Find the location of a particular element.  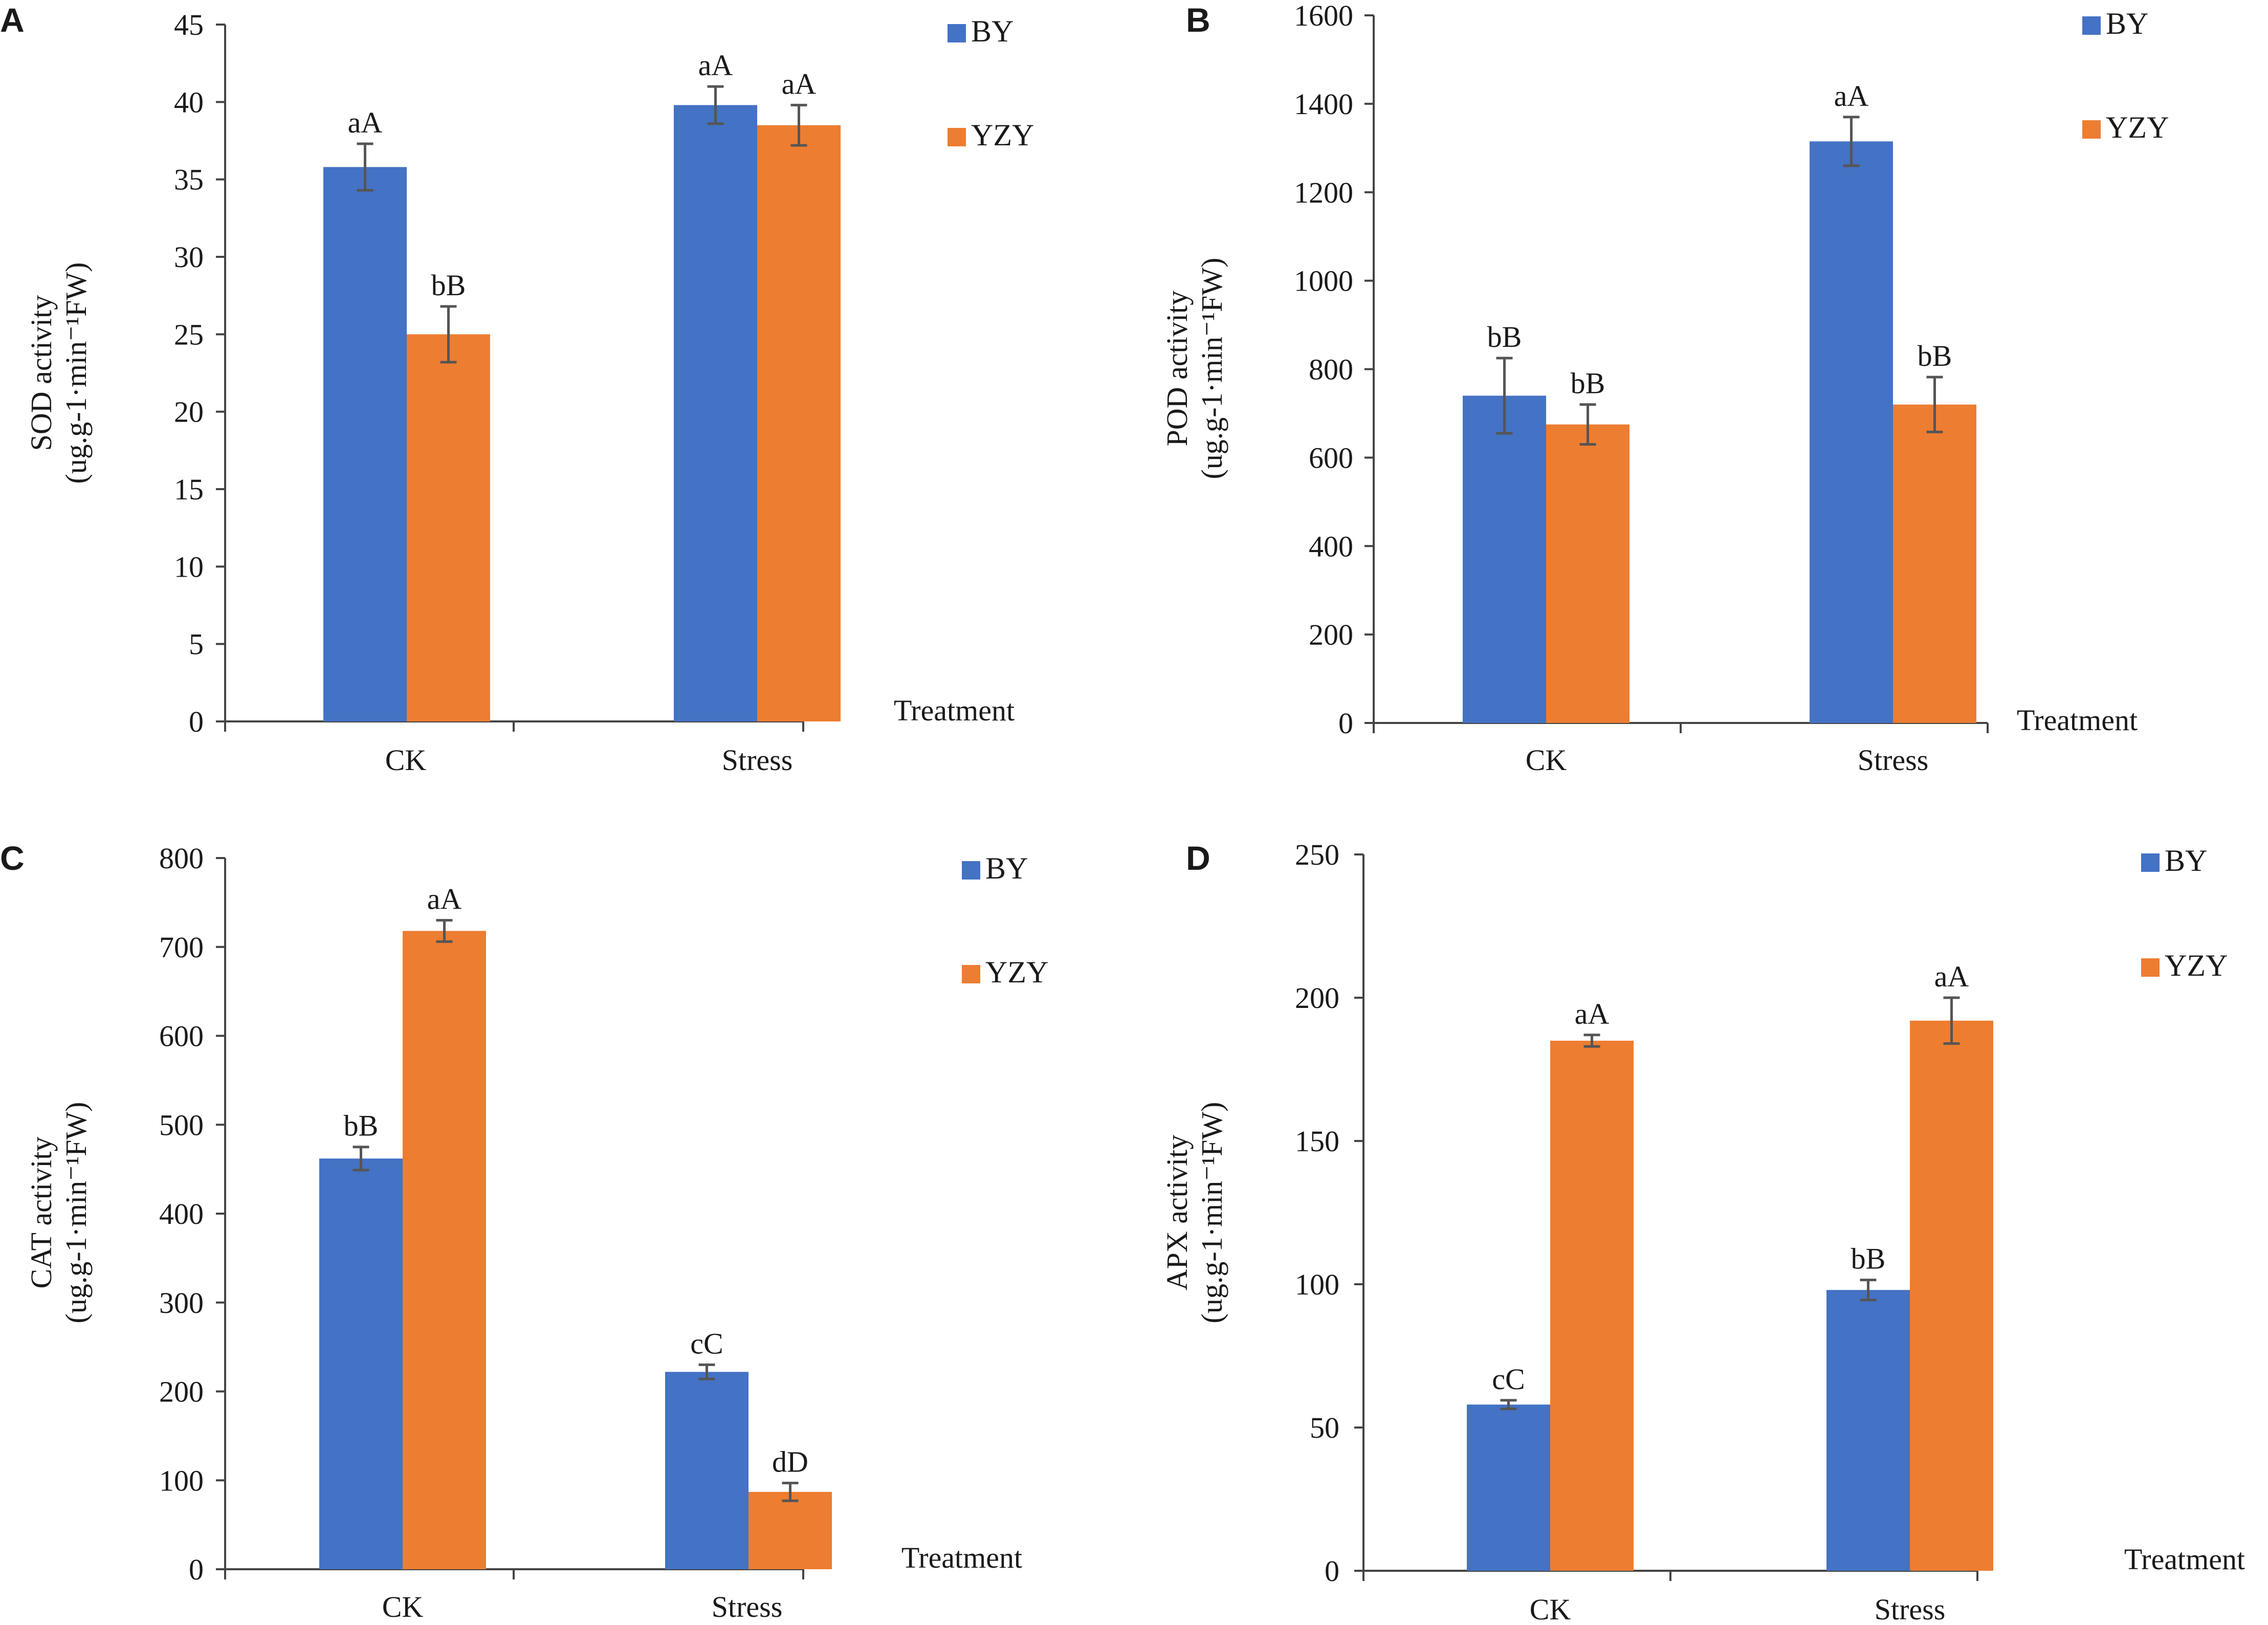

y-tick-label: 25 is located at coordinates (189, 334).